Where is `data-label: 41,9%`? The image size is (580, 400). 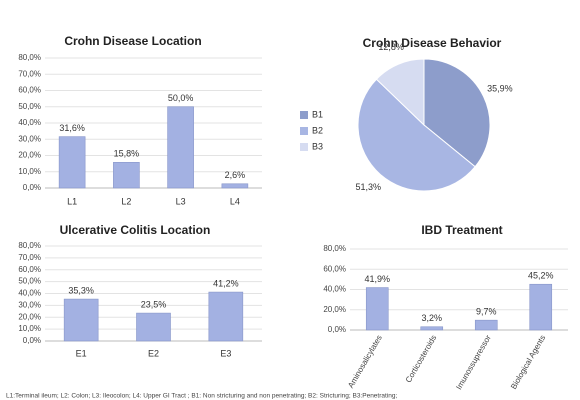
data-label: 41,9% is located at coordinates (377, 279).